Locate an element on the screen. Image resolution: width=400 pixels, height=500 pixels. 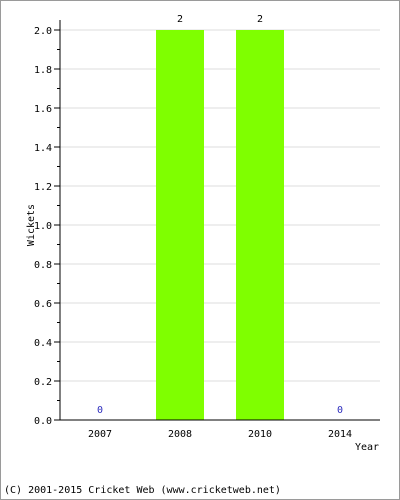
y-tick-label: 1.2 is located at coordinates (43, 187).